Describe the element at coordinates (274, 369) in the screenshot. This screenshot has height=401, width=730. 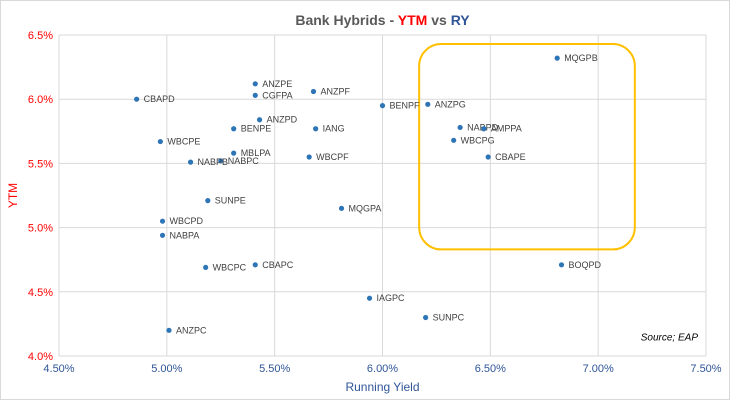
I see `x-tick-label: 5.50%` at that location.